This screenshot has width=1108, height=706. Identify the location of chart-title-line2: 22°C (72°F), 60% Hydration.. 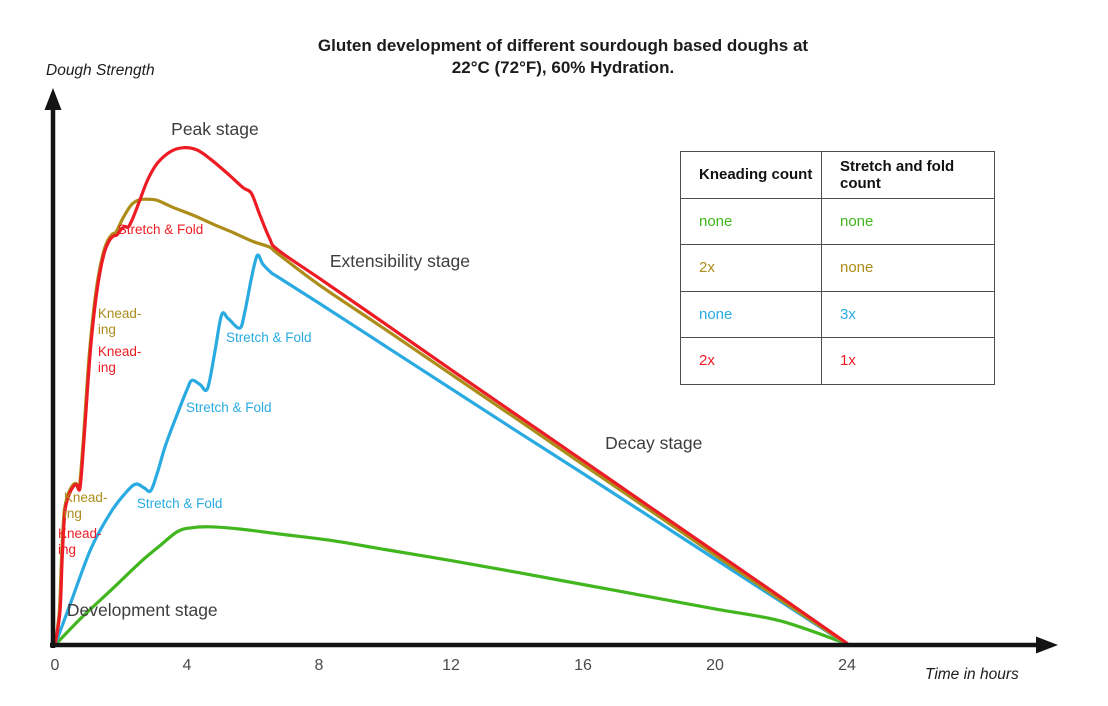
(563, 67).